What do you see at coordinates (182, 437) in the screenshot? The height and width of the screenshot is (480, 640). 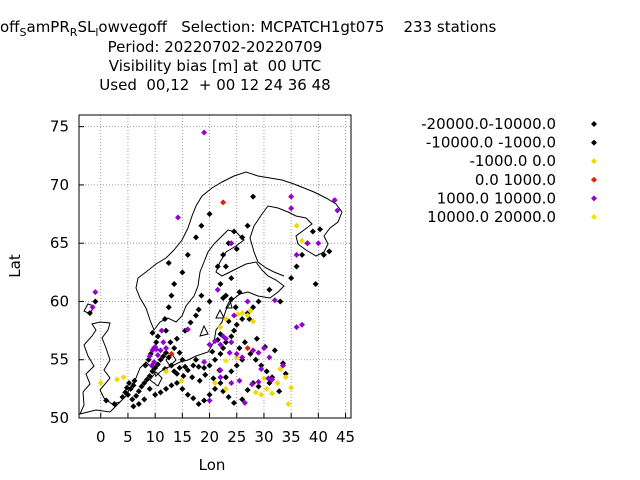 I see `x-tick-label: 15` at bounding box center [182, 437].